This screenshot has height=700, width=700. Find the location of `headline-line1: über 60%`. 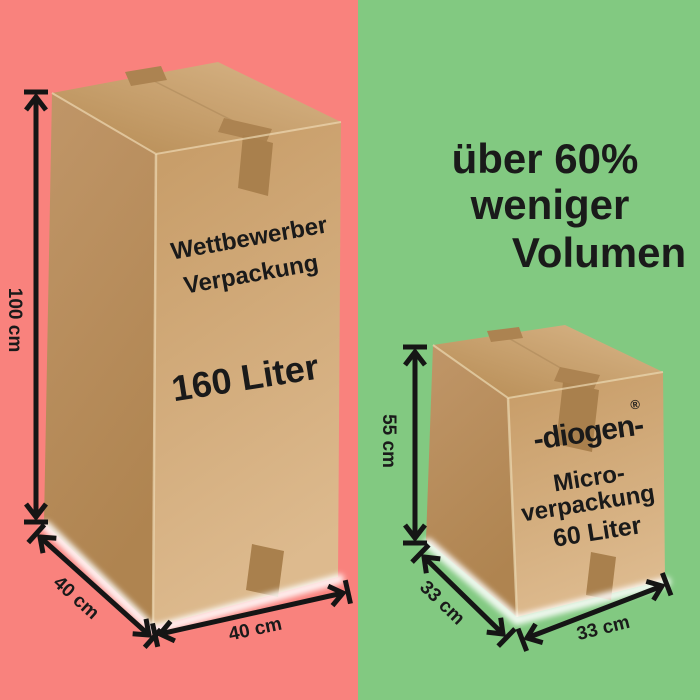

headline-line1: über 60% is located at coordinates (545, 158).